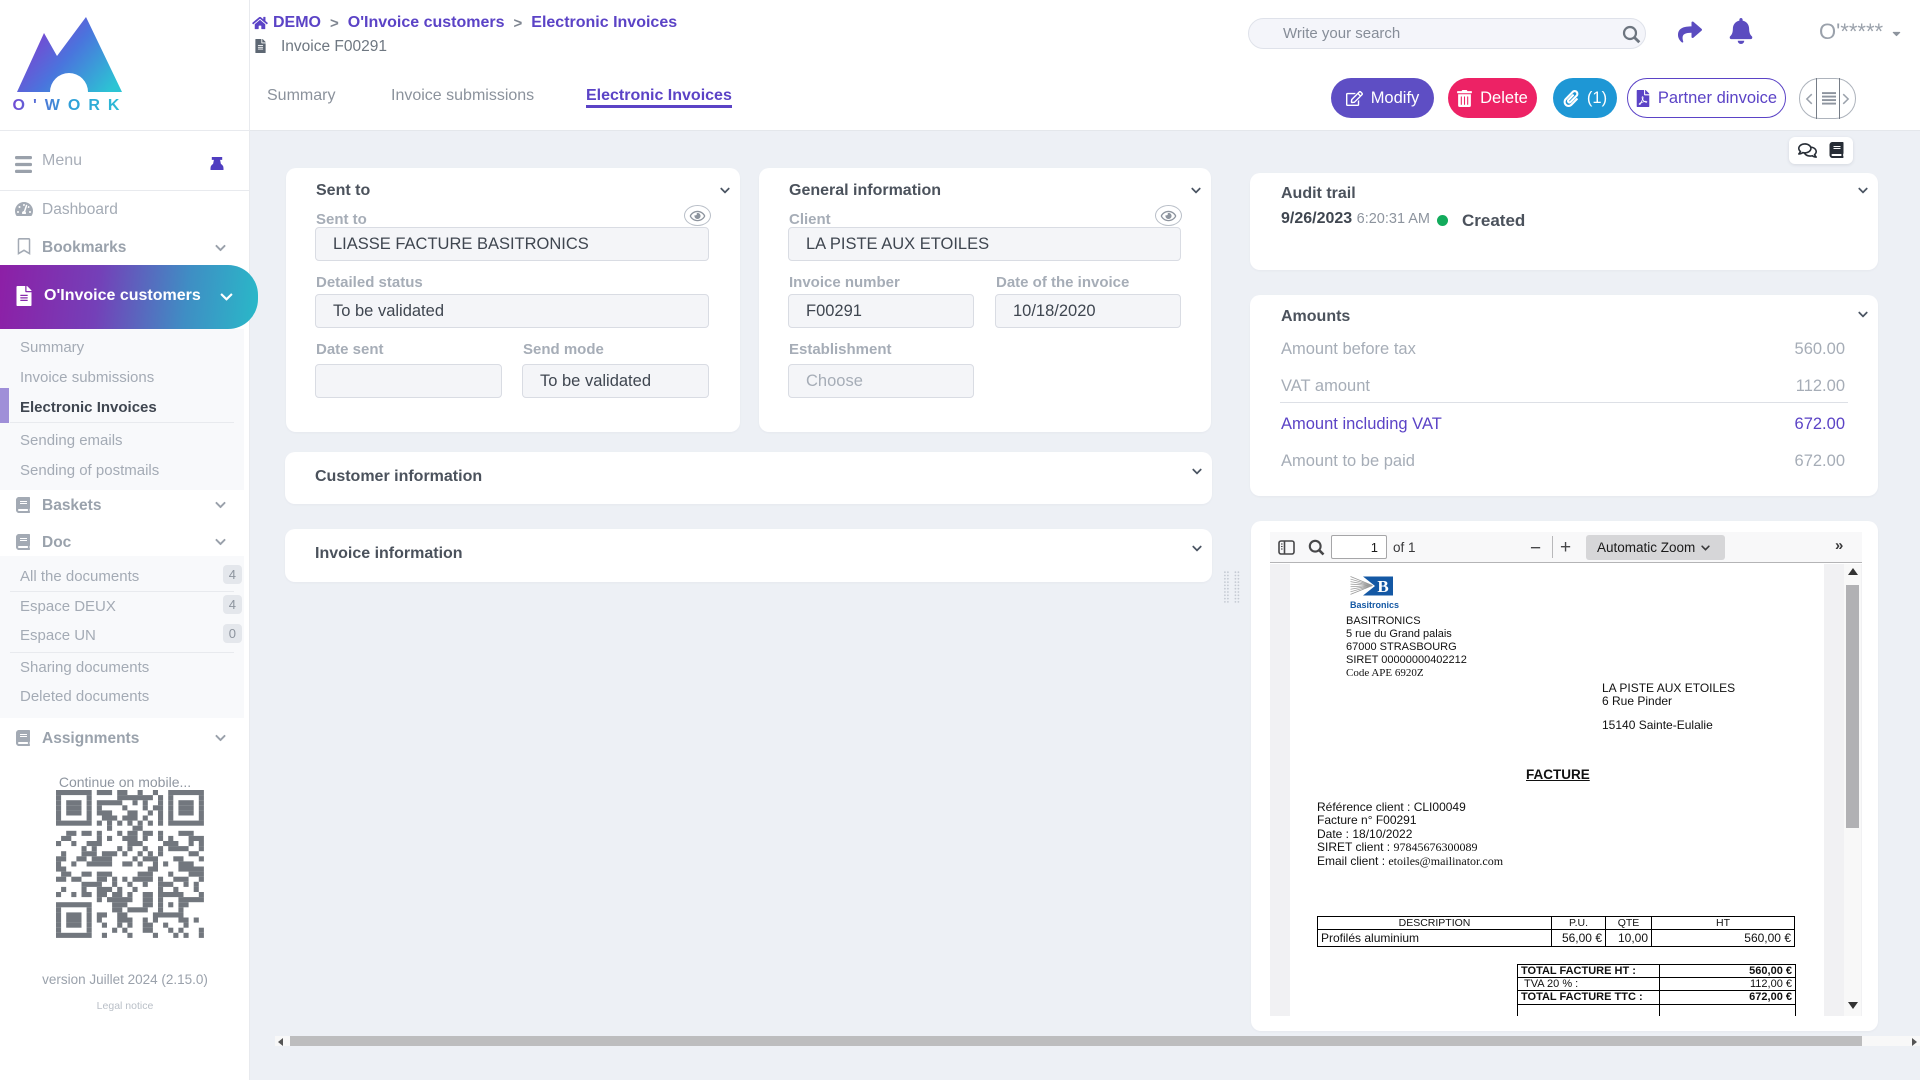  Describe the element at coordinates (1382, 586) in the screenshot. I see `svg-text: B` at that location.